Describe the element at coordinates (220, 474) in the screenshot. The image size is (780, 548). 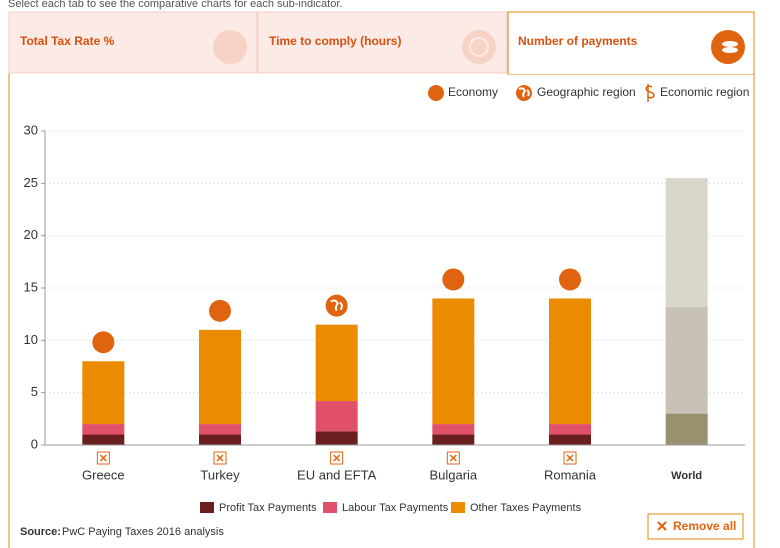
I see `x-tick-label: Turkey` at that location.